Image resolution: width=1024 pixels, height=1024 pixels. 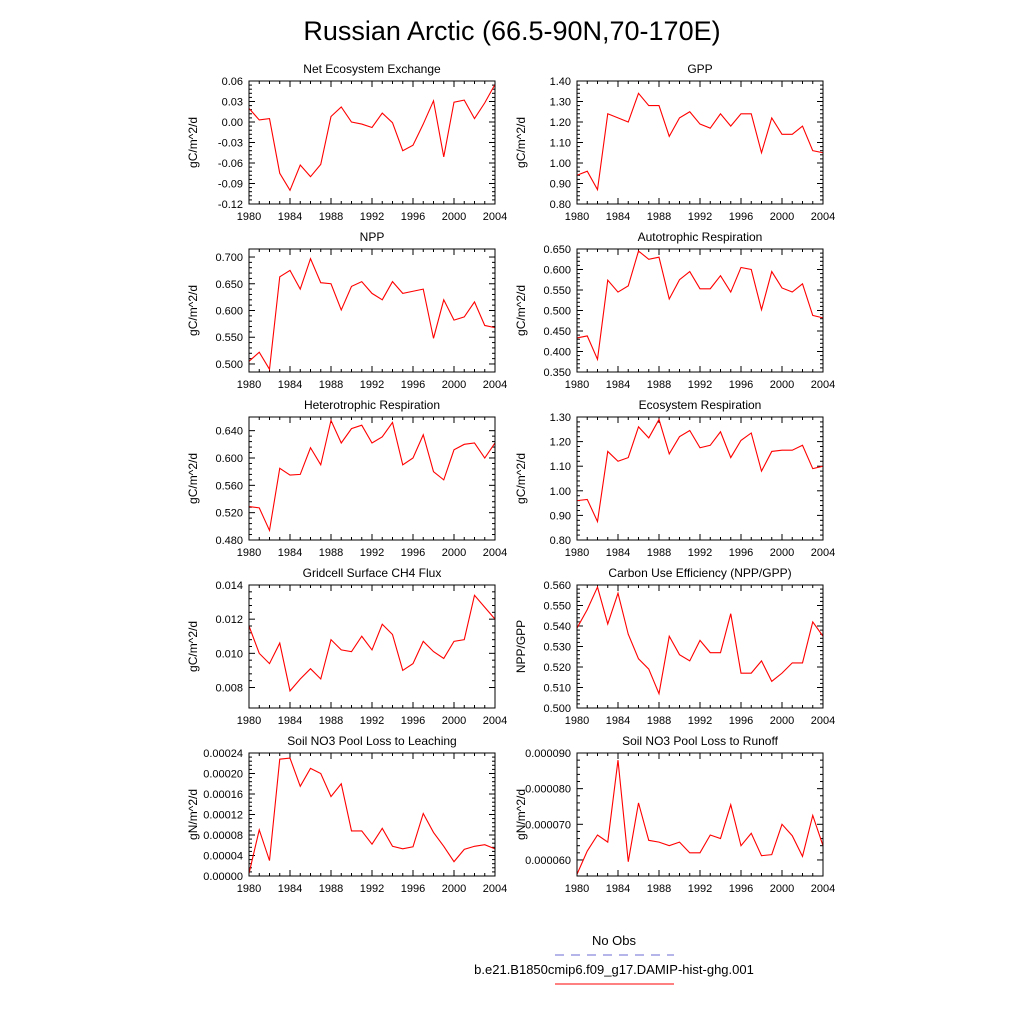 What do you see at coordinates (229, 620) in the screenshot?
I see `y-tick-label: 0.012` at bounding box center [229, 620].